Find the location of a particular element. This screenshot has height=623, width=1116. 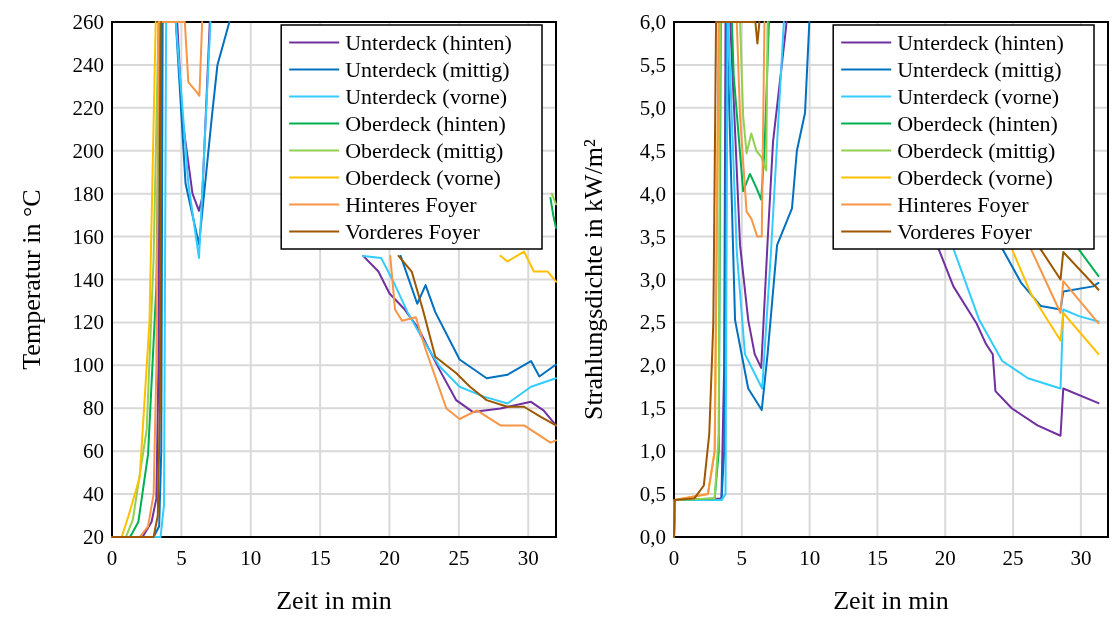

y-tick-label: 0,5 is located at coordinates (652, 494).